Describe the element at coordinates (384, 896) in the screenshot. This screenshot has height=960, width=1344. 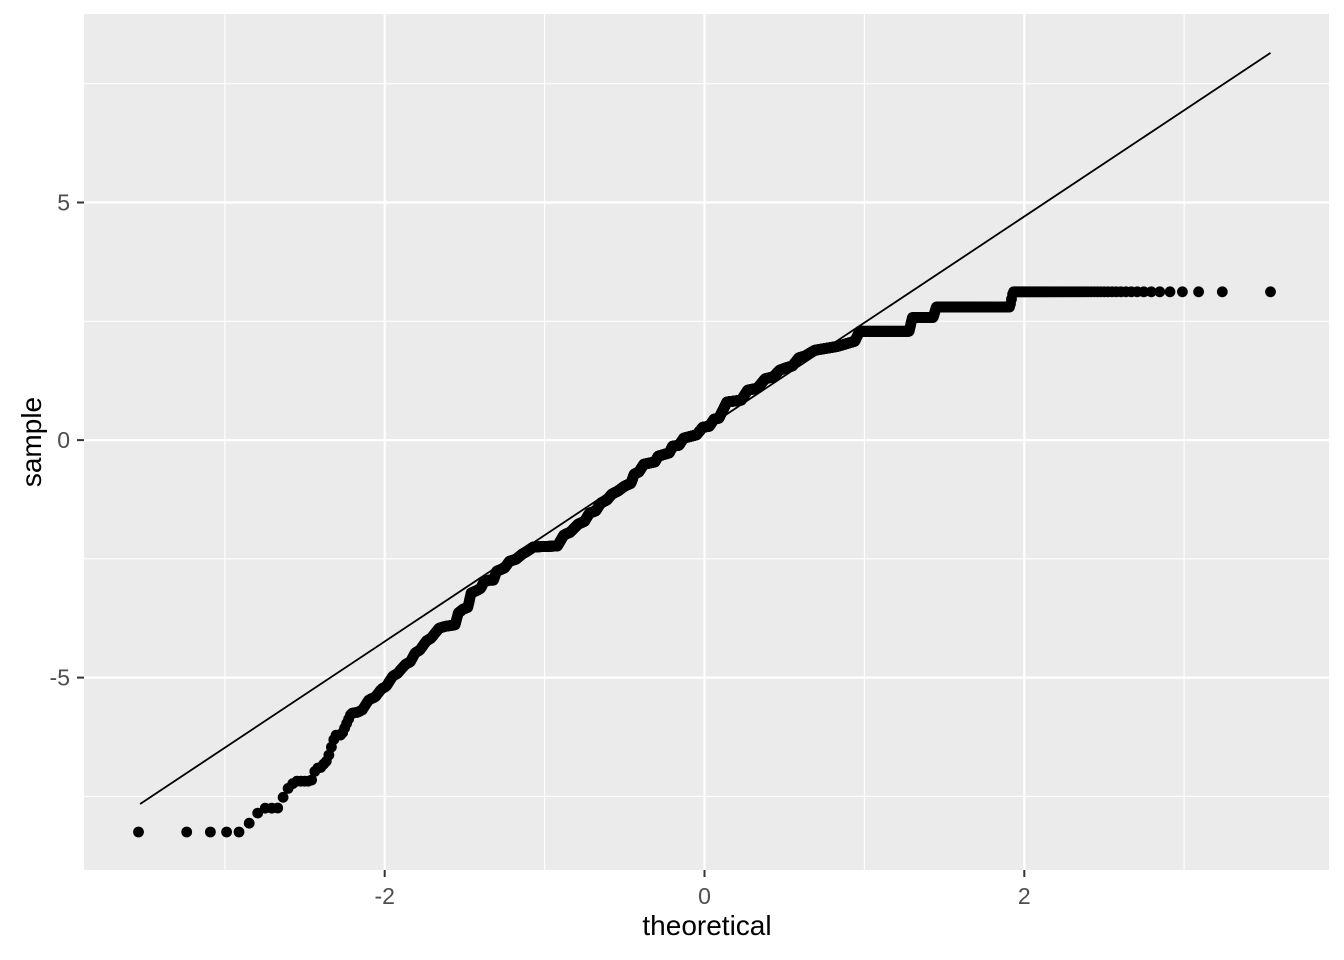
I see `x-tick-label: -2` at that location.